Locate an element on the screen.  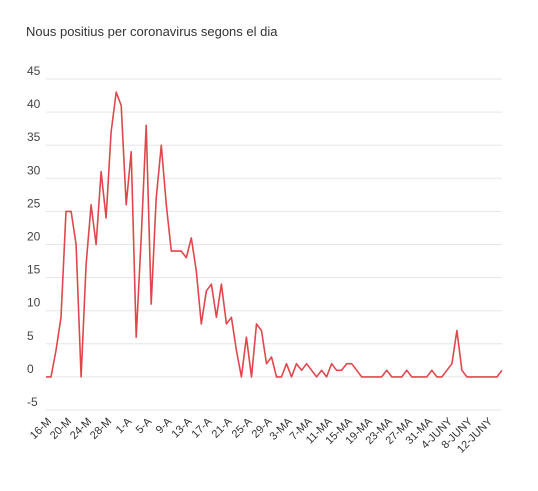
x-tick-label: 21-A is located at coordinates (222, 427).